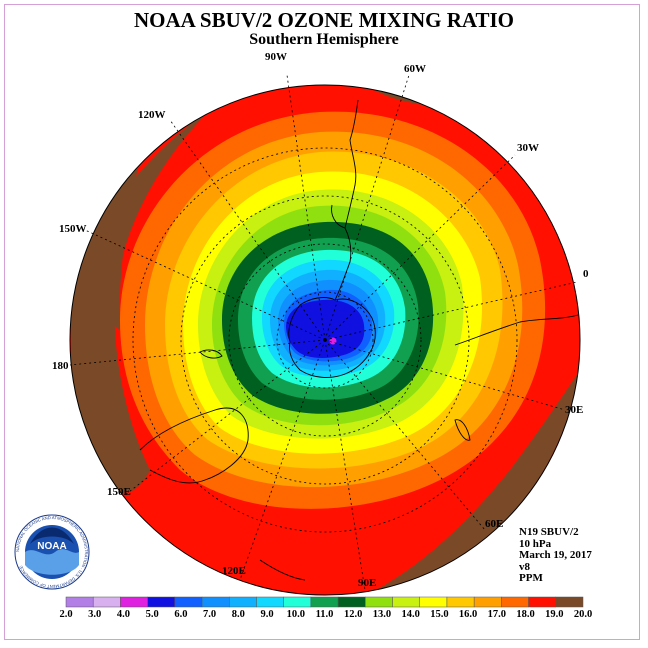 Image resolution: width=648 pixels, height=648 pixels. What do you see at coordinates (382, 614) in the screenshot?
I see `colorbar-tick-label: 13.0` at bounding box center [382, 614].